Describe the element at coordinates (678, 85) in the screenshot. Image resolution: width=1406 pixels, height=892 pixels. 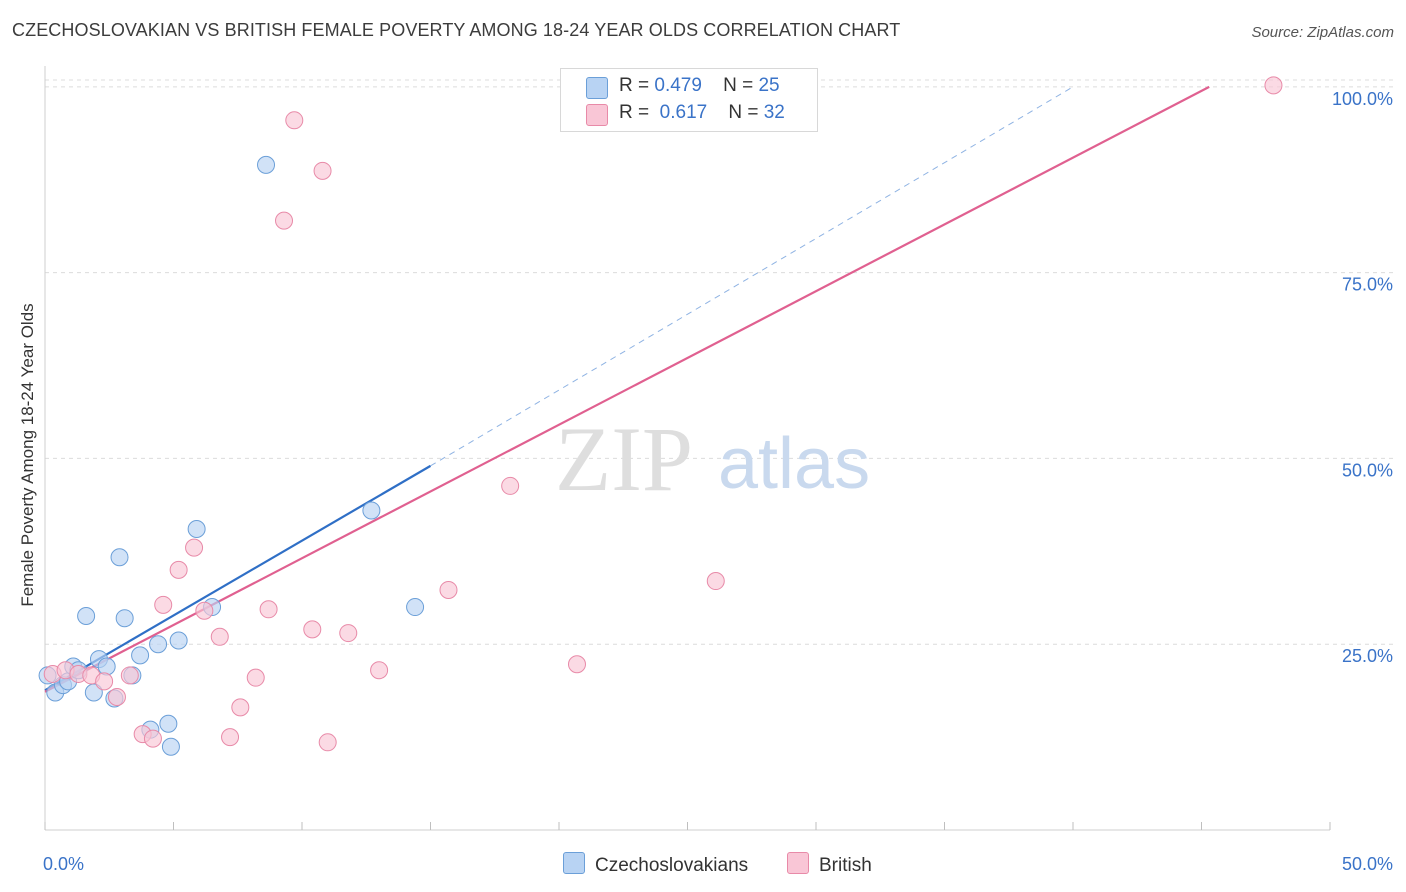
I see `czech-r-value: 0.479` at that location.